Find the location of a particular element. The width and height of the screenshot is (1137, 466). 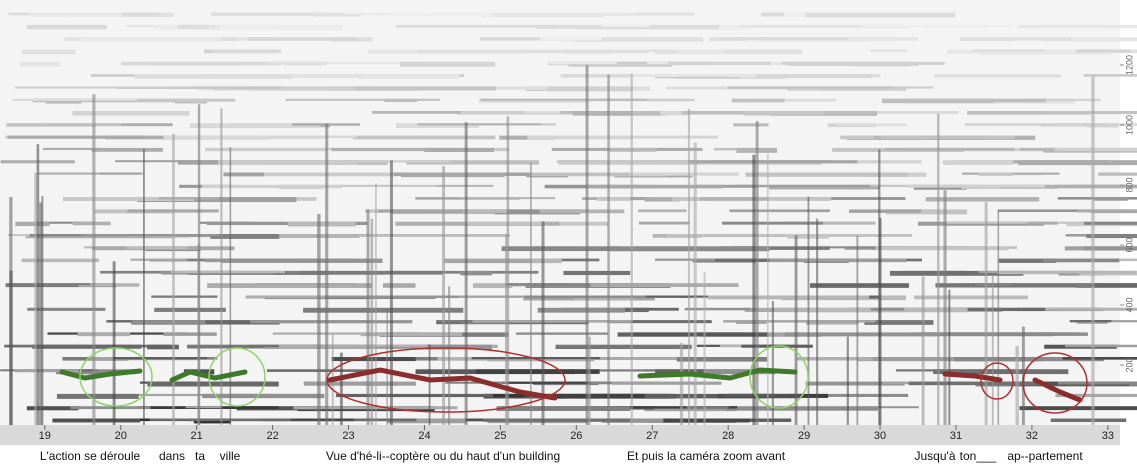

x-tick-label: 30 is located at coordinates (880, 436).